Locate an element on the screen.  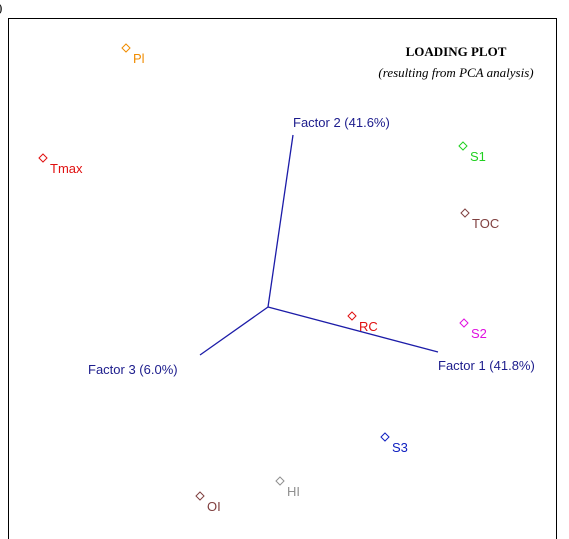
subtitle: (resulting from PCA analysis) is located at coordinates (455, 72).